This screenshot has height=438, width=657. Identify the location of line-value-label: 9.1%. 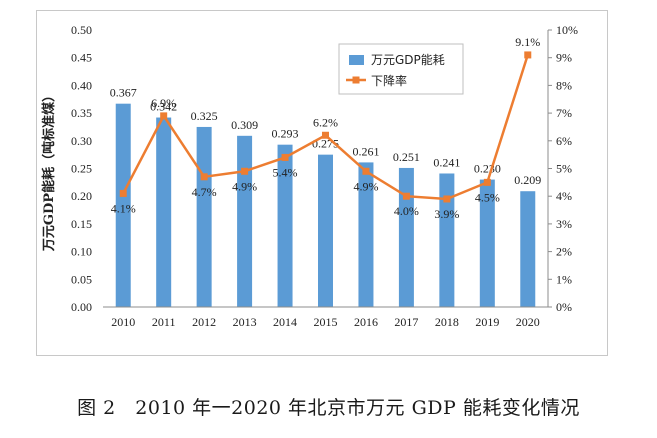
(527, 42).